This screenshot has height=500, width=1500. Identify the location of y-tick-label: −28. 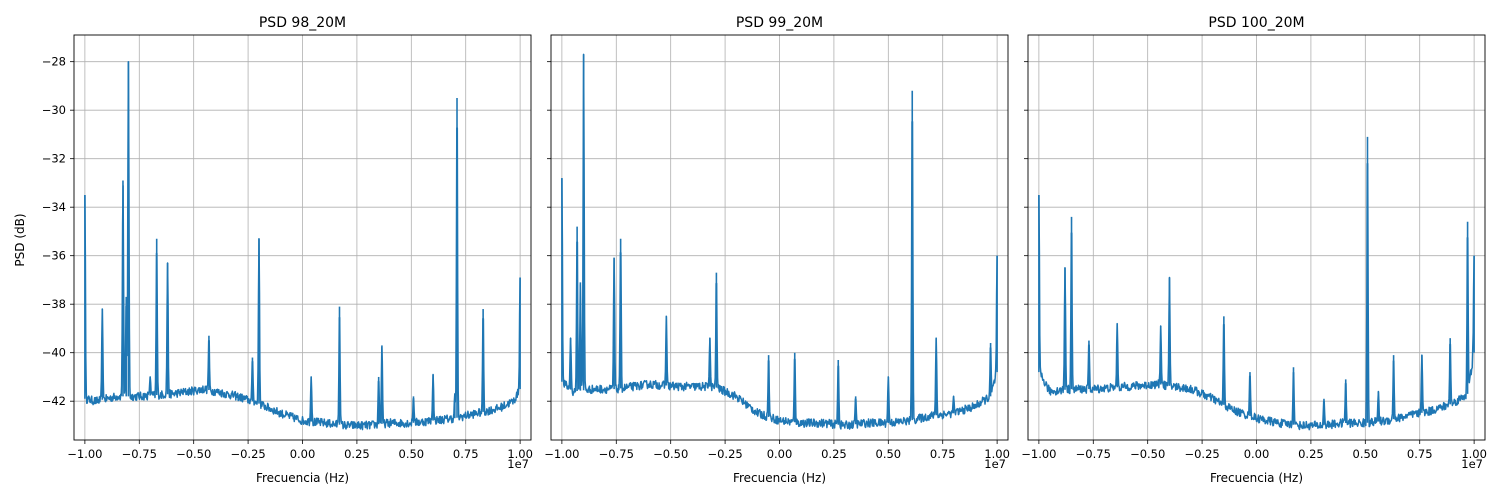
(54, 62).